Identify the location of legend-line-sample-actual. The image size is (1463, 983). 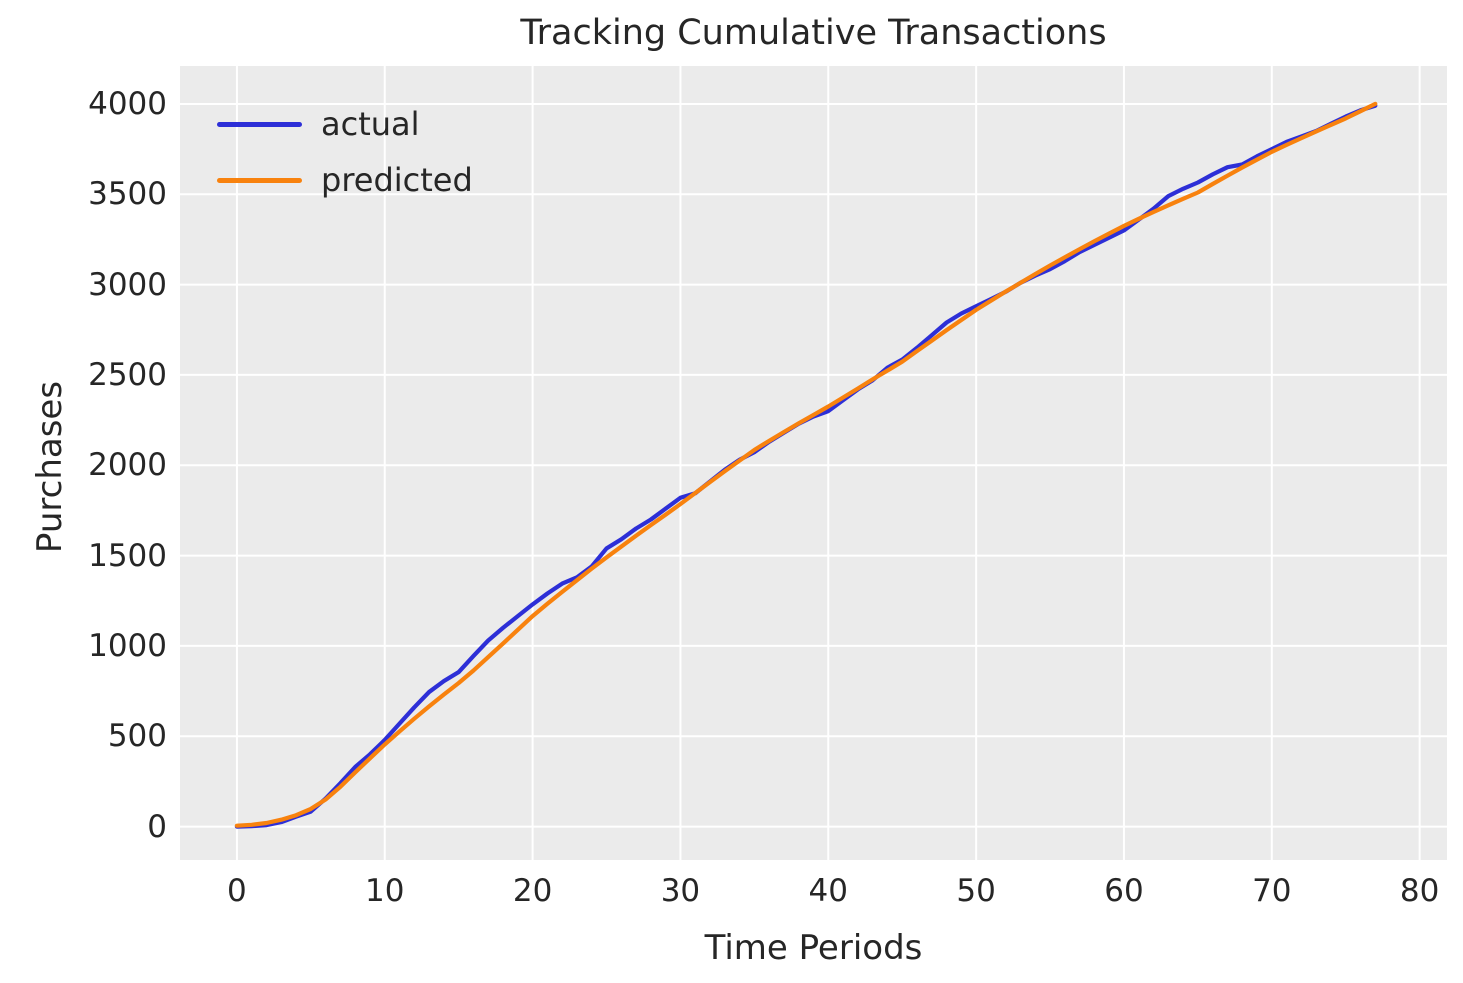
(259, 124).